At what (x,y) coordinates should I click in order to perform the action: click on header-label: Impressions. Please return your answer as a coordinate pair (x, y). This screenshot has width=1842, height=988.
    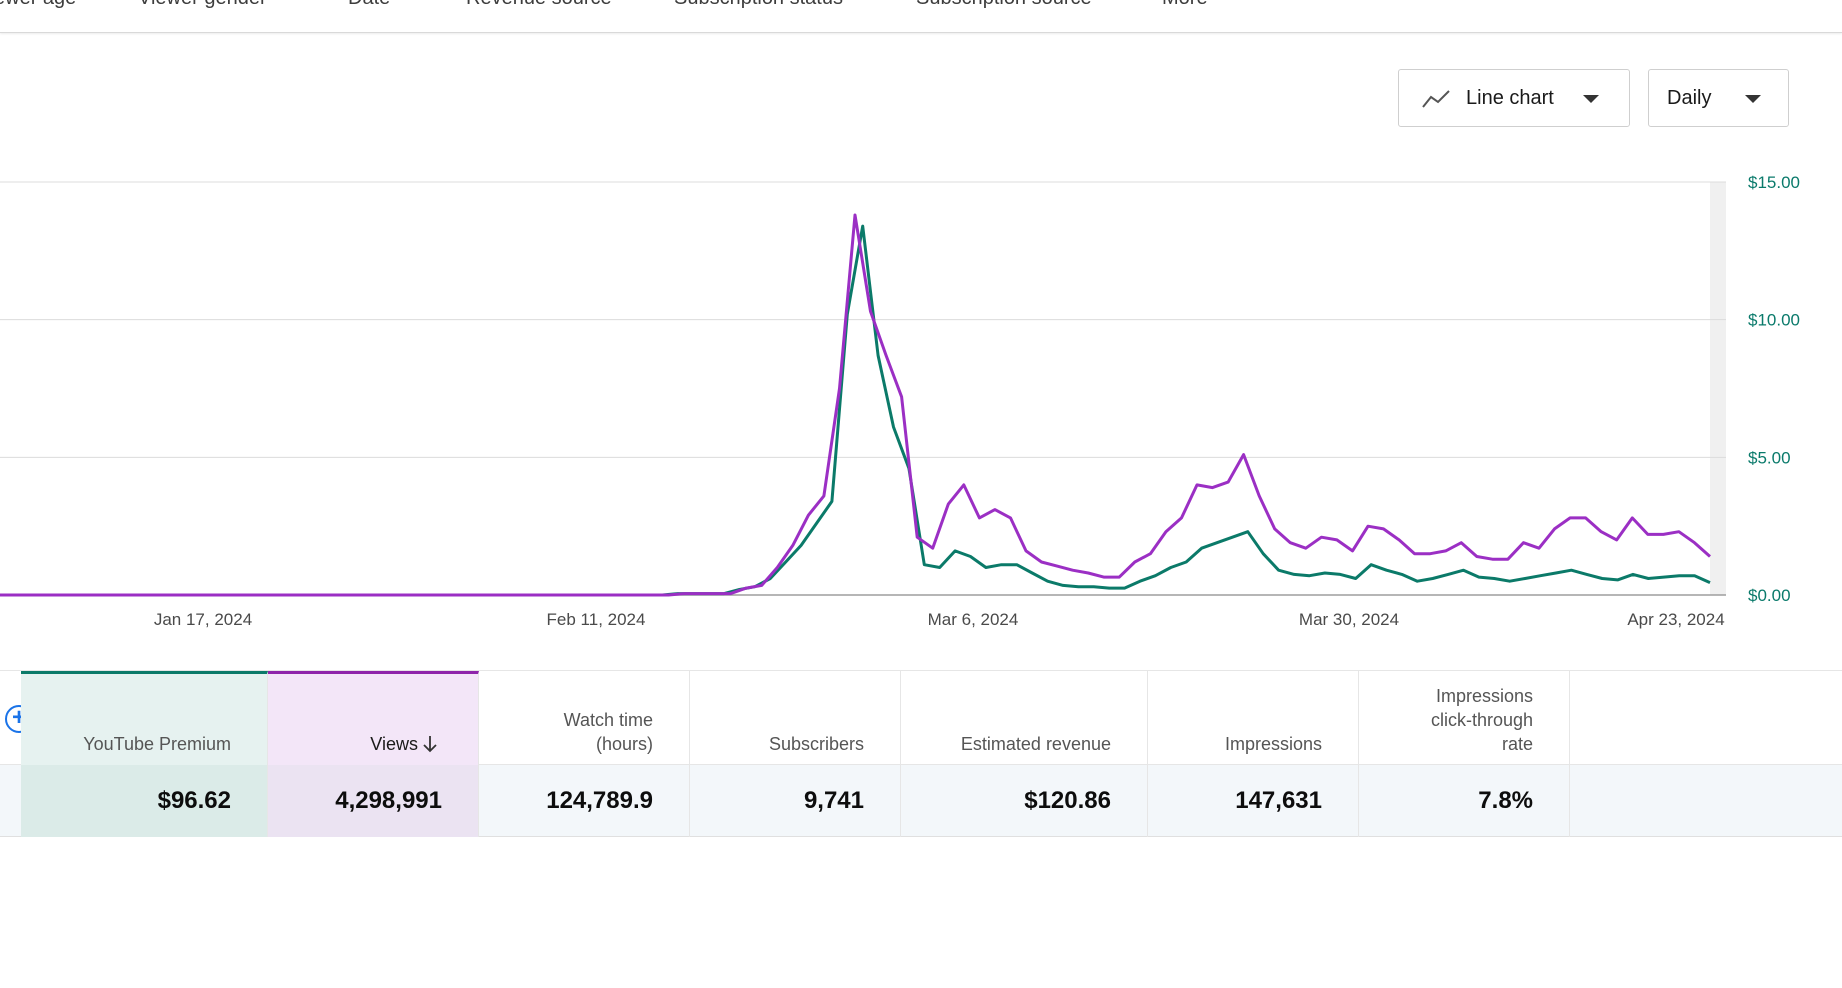
    Looking at the image, I should click on (1273, 744).